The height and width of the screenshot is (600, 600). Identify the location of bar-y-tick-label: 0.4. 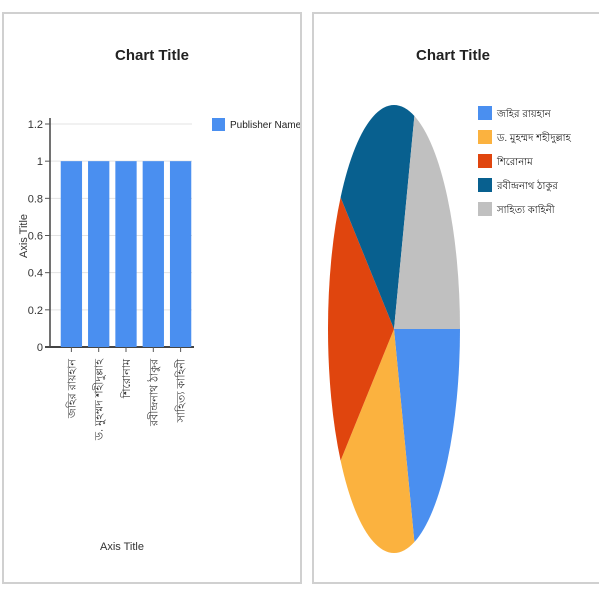
(35, 274).